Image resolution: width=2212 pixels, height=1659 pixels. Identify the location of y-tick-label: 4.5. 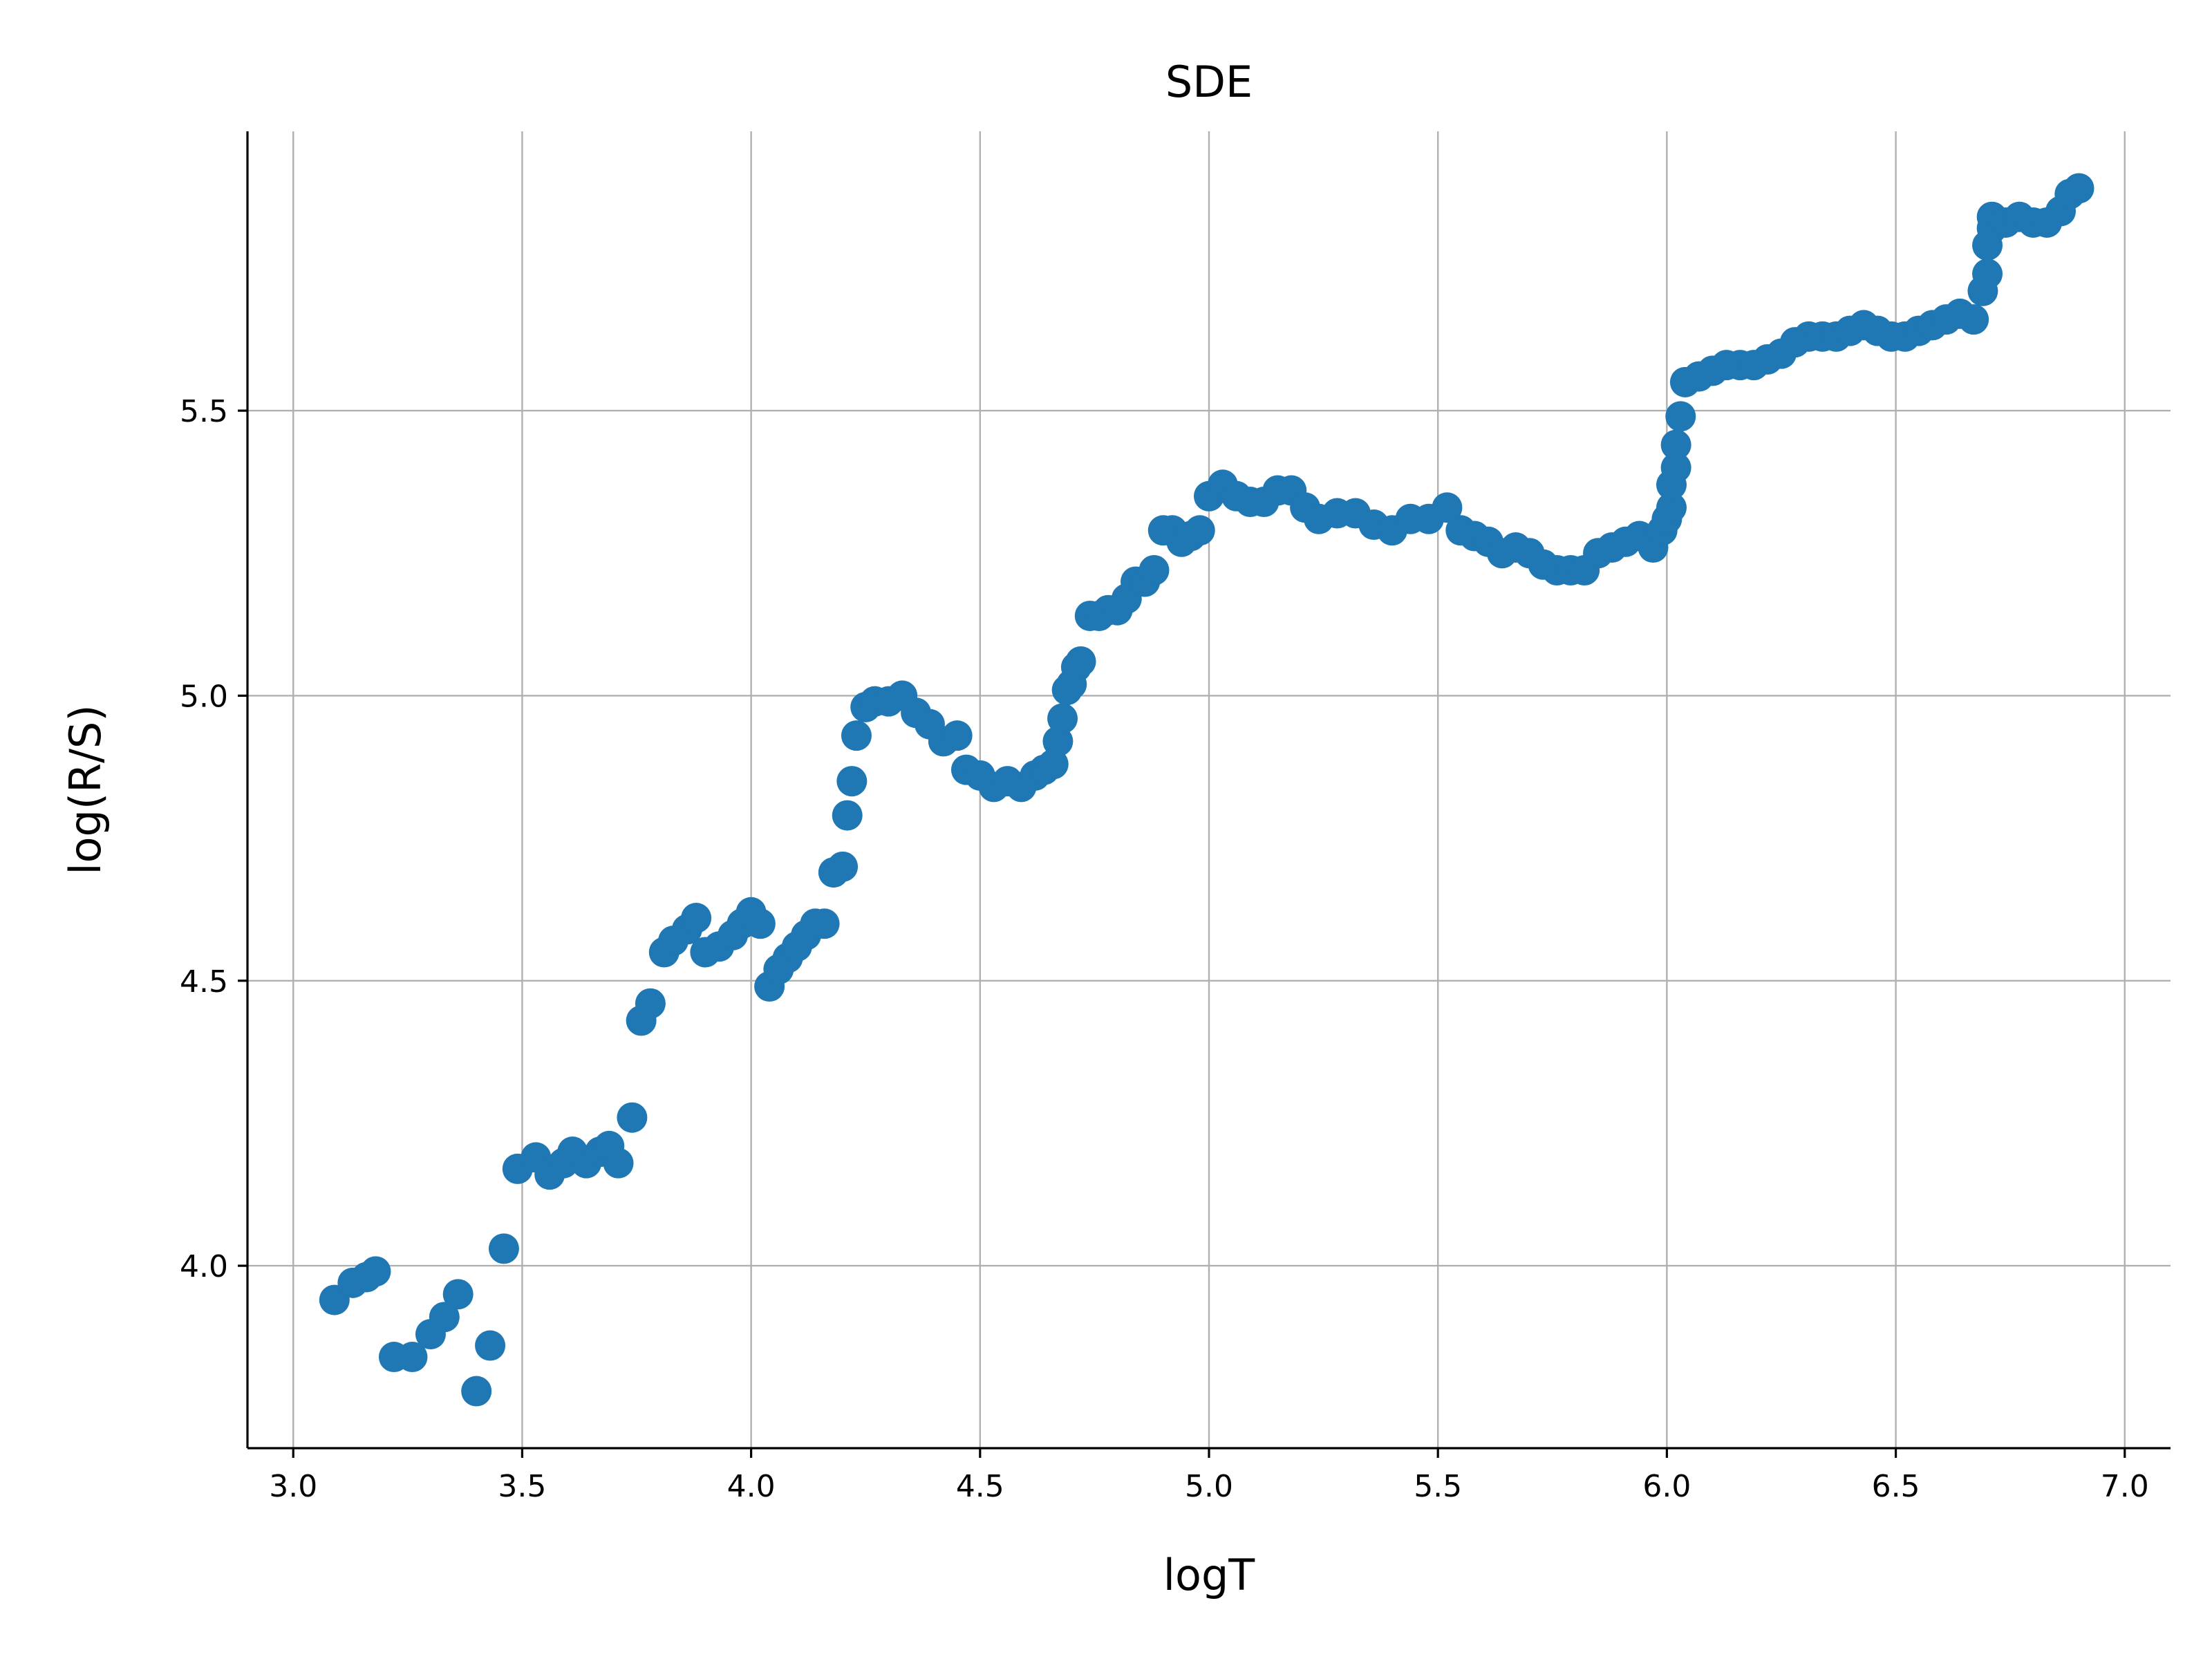
(204, 982).